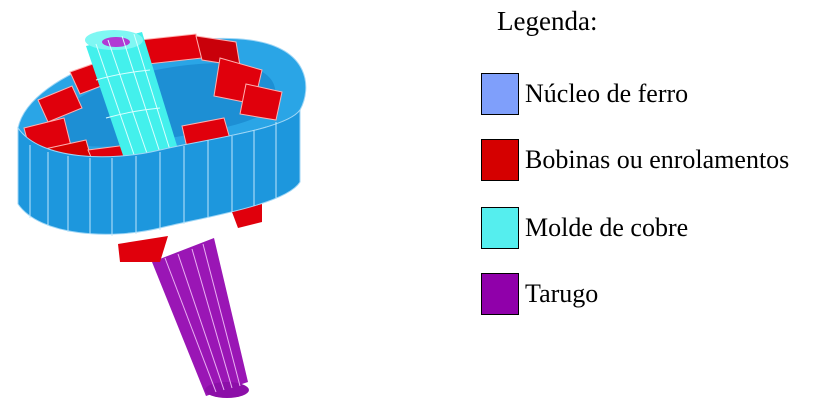 This screenshot has width=840, height=402. I want to click on legend-label-coils: Bobinas ou enrolamentos, so click(657, 159).